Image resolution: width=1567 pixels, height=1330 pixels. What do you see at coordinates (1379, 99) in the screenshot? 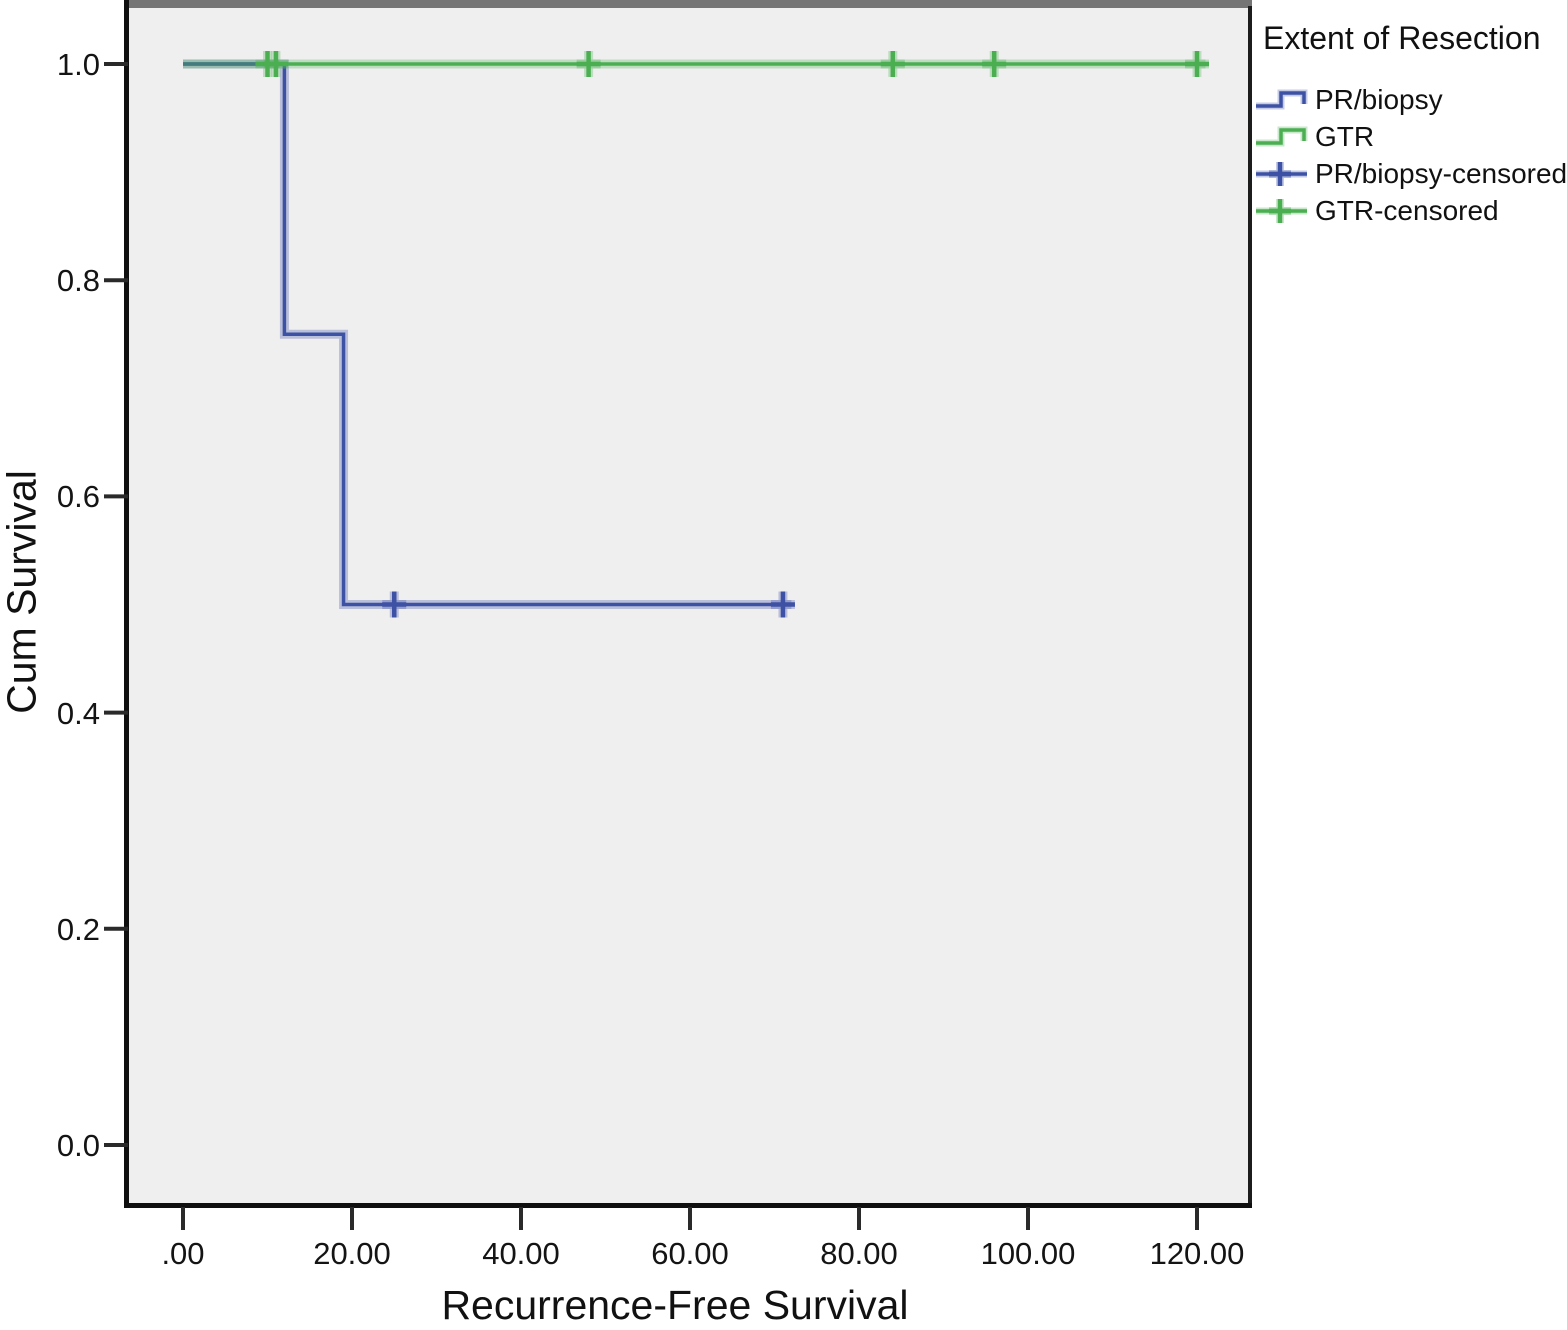
I see `legend-item-label: PR/biopsy` at bounding box center [1379, 99].